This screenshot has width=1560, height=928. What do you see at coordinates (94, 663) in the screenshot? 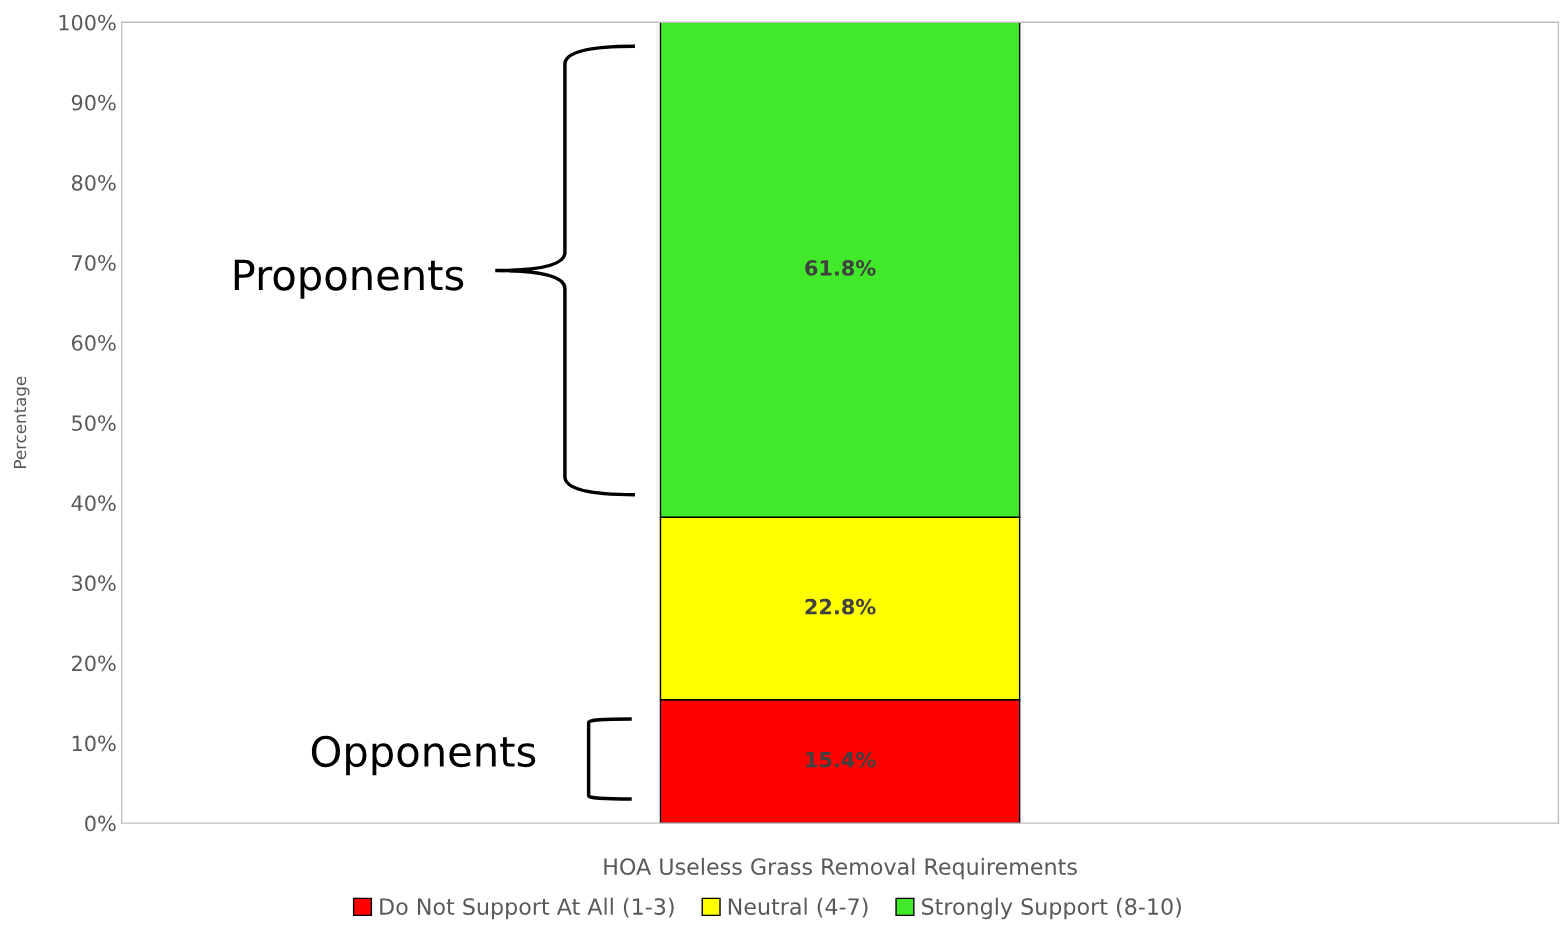
I see `y-tick-label: 20%` at bounding box center [94, 663].